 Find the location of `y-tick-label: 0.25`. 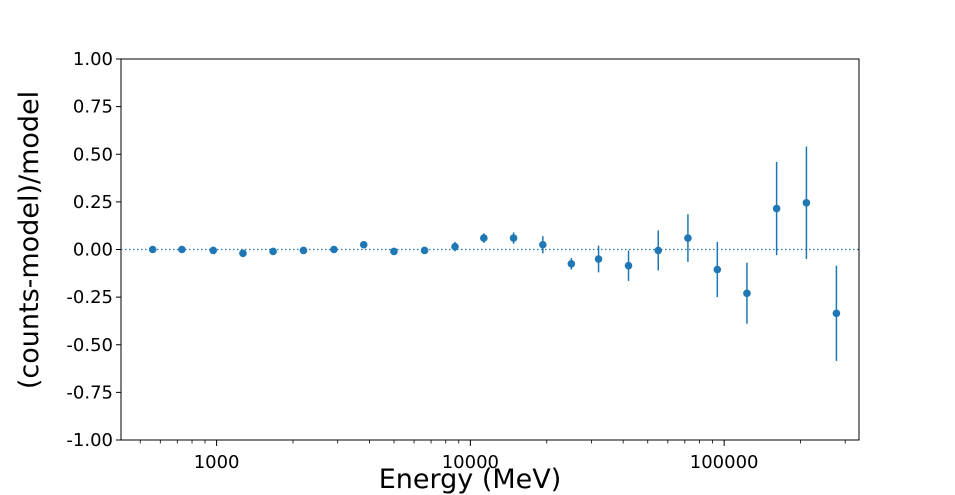

y-tick-label: 0.25 is located at coordinates (93, 202).